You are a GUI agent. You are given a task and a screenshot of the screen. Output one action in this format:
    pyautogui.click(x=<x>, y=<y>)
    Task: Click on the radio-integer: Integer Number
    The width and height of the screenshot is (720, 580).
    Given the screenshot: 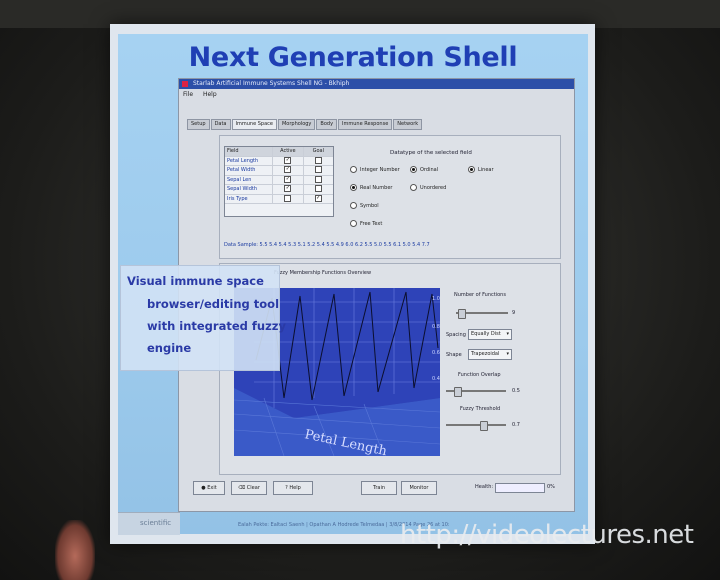 What is the action you would take?
    pyautogui.click(x=375, y=169)
    